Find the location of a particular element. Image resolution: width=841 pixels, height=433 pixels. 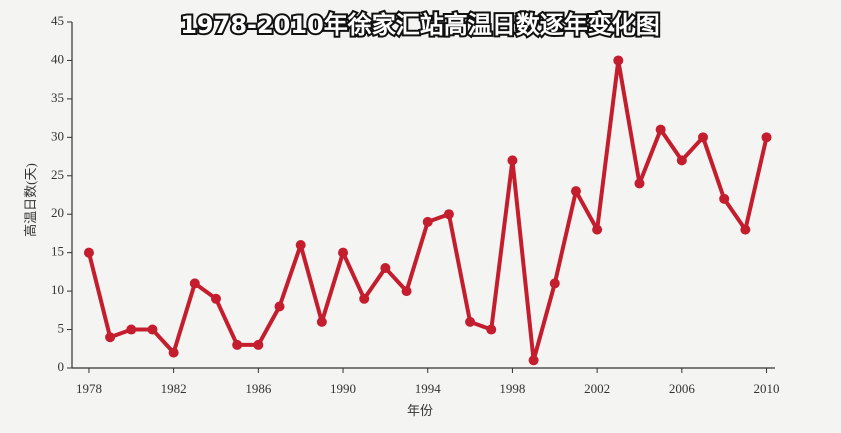

y-tick-label: 5 is located at coordinates (61, 328).